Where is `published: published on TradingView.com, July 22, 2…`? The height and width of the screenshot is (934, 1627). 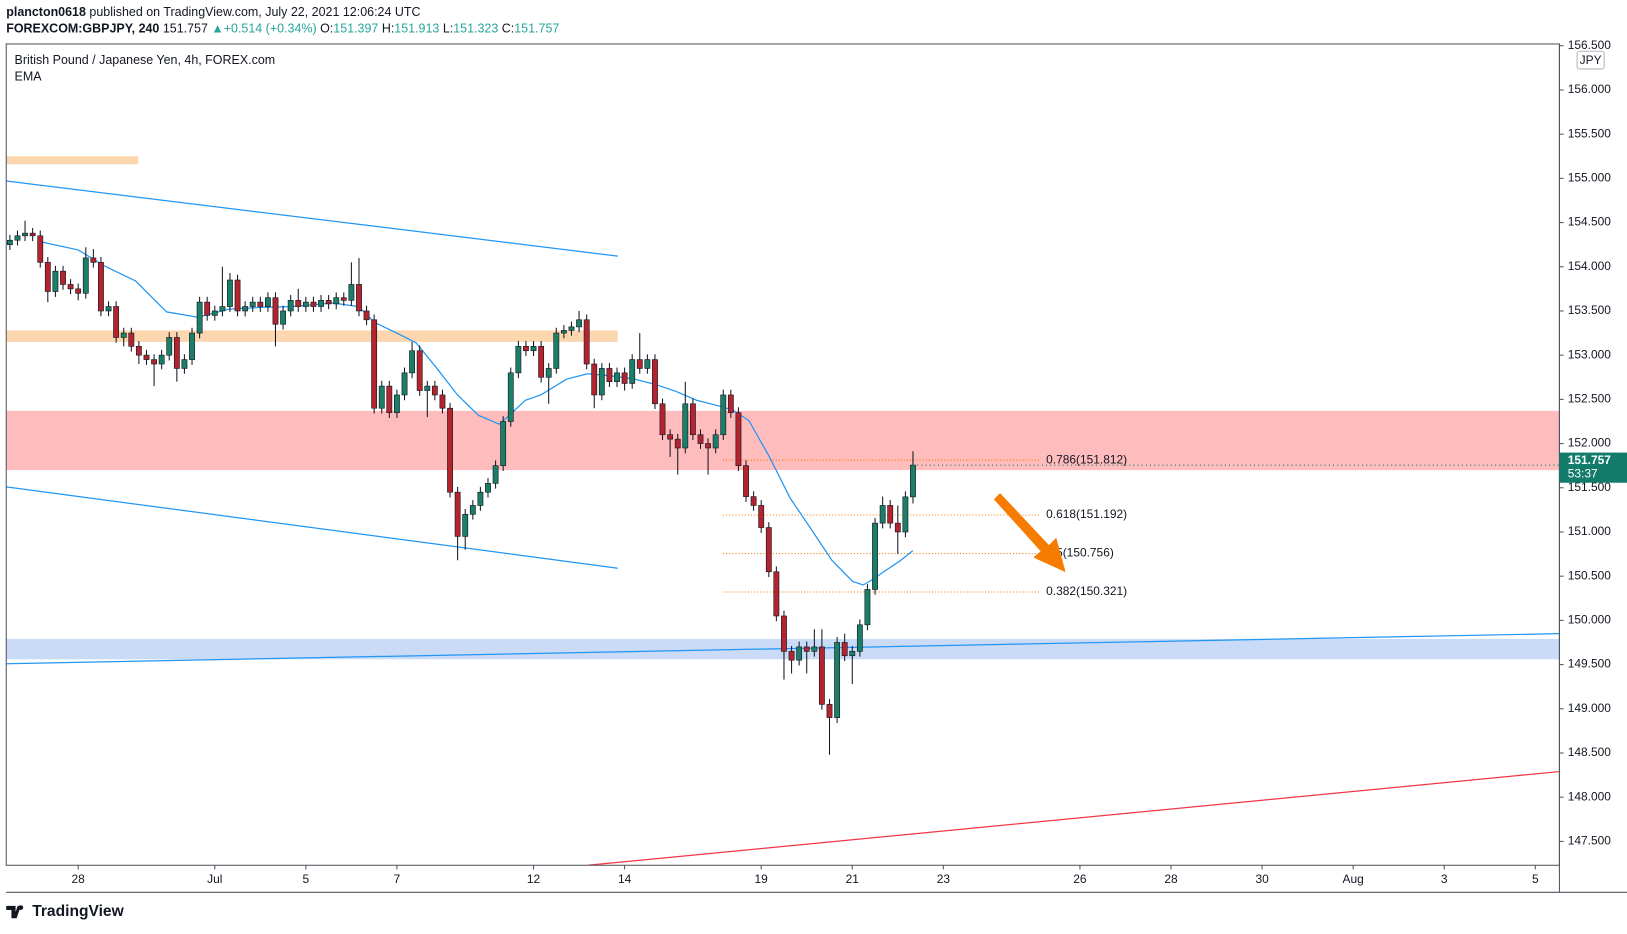 published: published on TradingView.com, July 22, 2… is located at coordinates (254, 12).